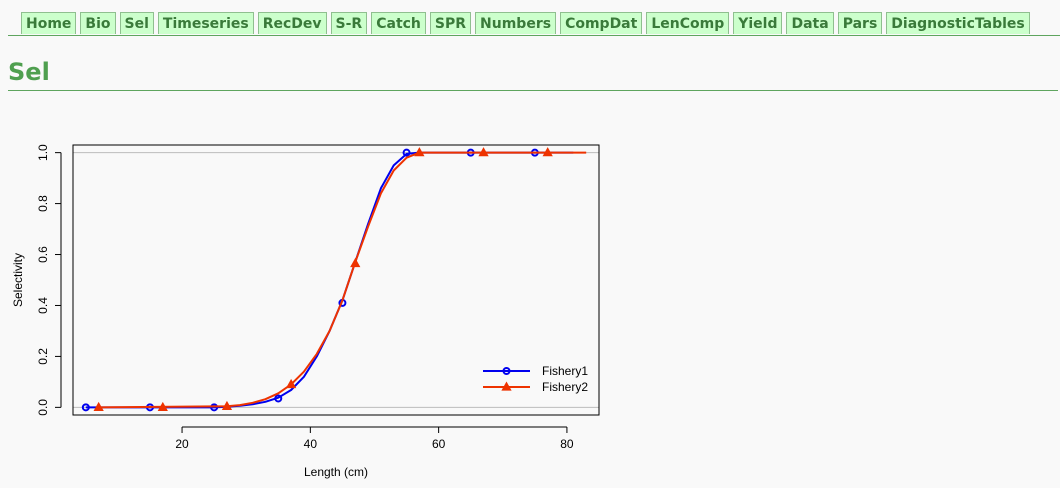 Image resolution: width=1060 pixels, height=488 pixels. Describe the element at coordinates (688, 23) in the screenshot. I see `tab-lencomp: LenComp` at that location.